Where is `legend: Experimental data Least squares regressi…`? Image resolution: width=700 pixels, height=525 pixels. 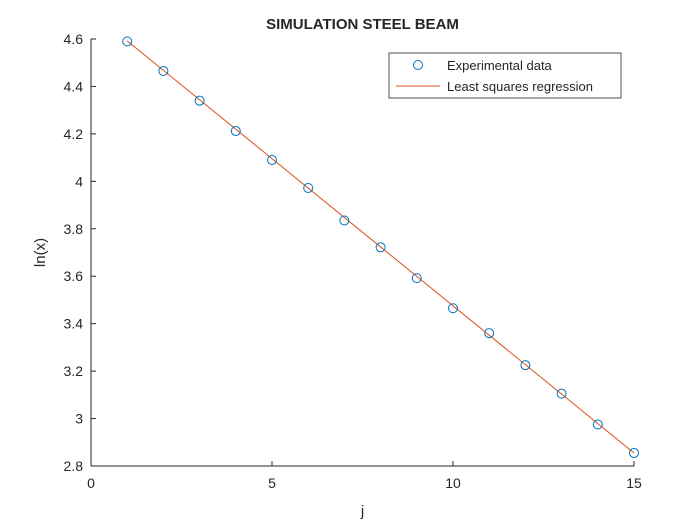
legend: Experimental data Least squares regressi… is located at coordinates (505, 75).